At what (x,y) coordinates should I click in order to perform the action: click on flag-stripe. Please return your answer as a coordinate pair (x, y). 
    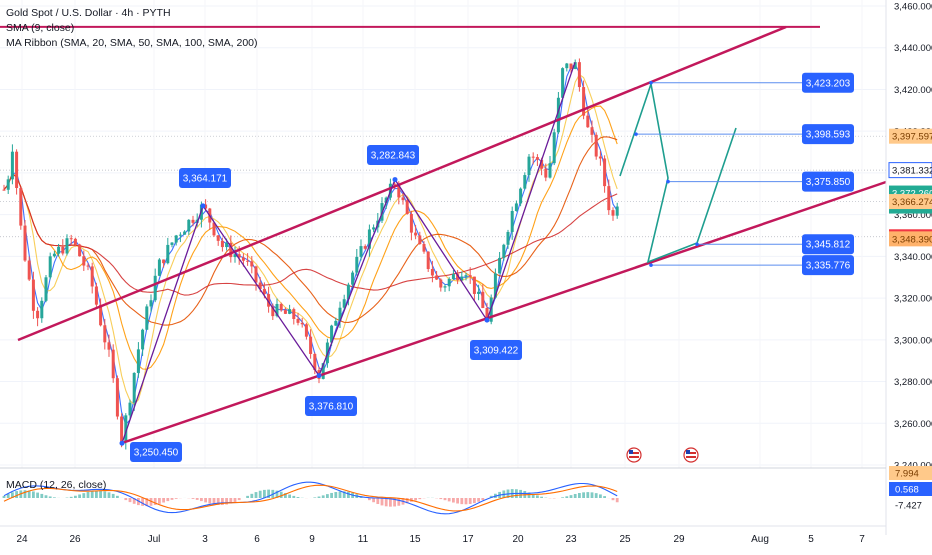
    Looking at the image, I should click on (691, 457).